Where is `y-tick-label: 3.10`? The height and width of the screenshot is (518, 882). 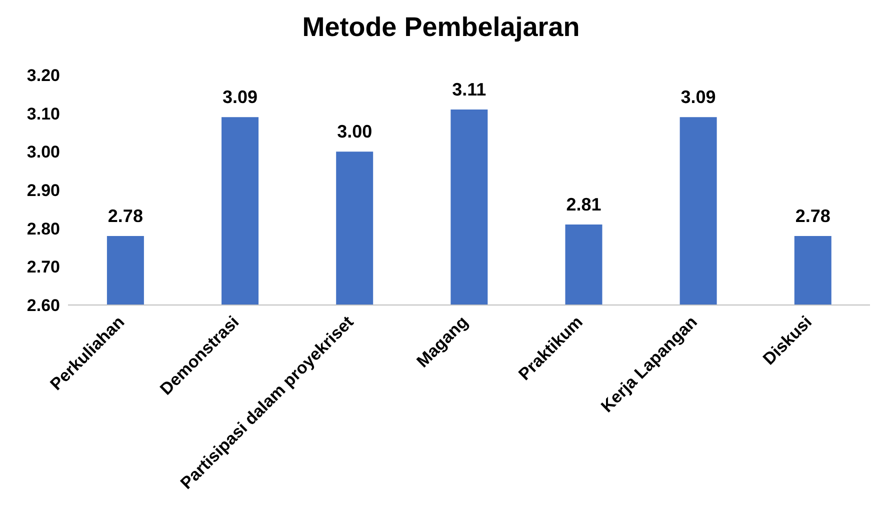
y-tick-label: 3.10 is located at coordinates (43, 114).